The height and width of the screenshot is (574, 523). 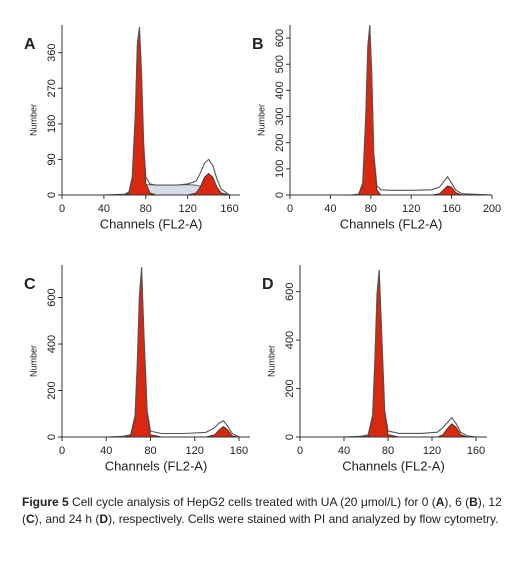 I want to click on caption-part: B, so click(x=473, y=502).